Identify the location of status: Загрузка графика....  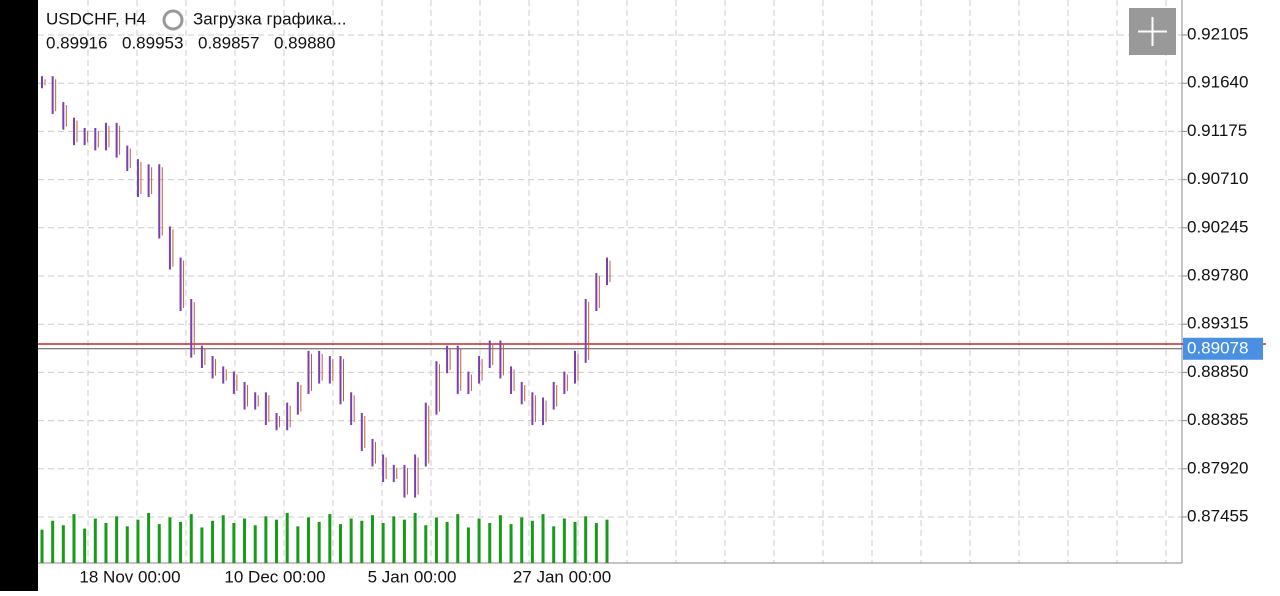
(270, 18).